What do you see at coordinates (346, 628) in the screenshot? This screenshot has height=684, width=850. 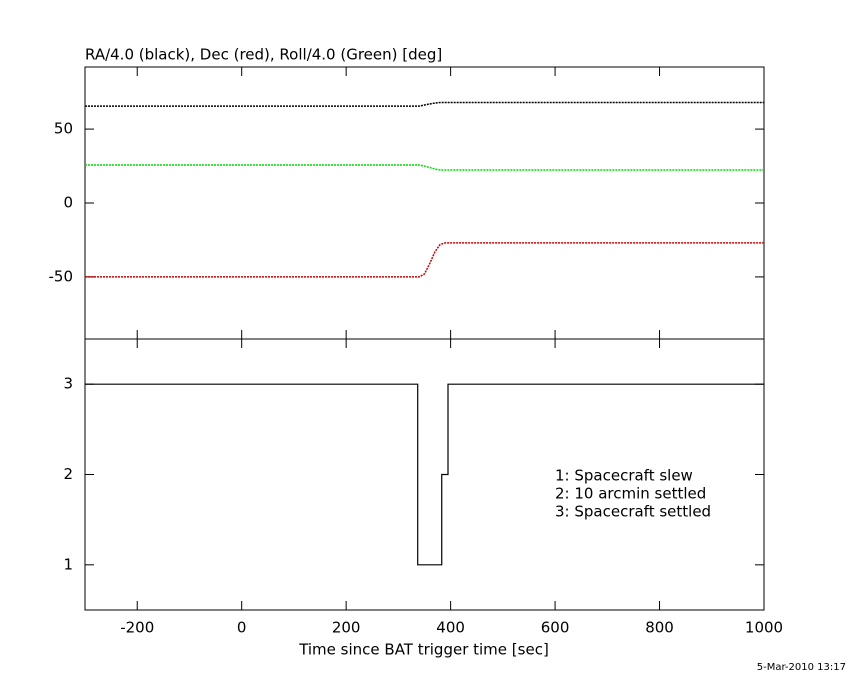 I see `x-tick-label: 200` at bounding box center [346, 628].